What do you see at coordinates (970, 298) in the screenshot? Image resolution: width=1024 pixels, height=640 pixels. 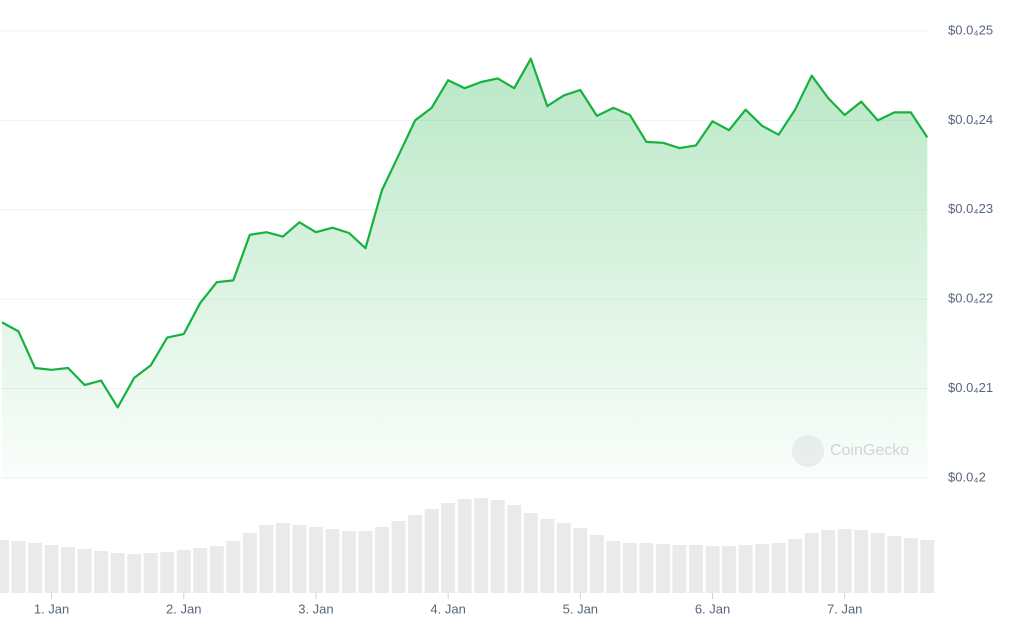 I see `y-tick-label: $0.0₄22` at bounding box center [970, 298].